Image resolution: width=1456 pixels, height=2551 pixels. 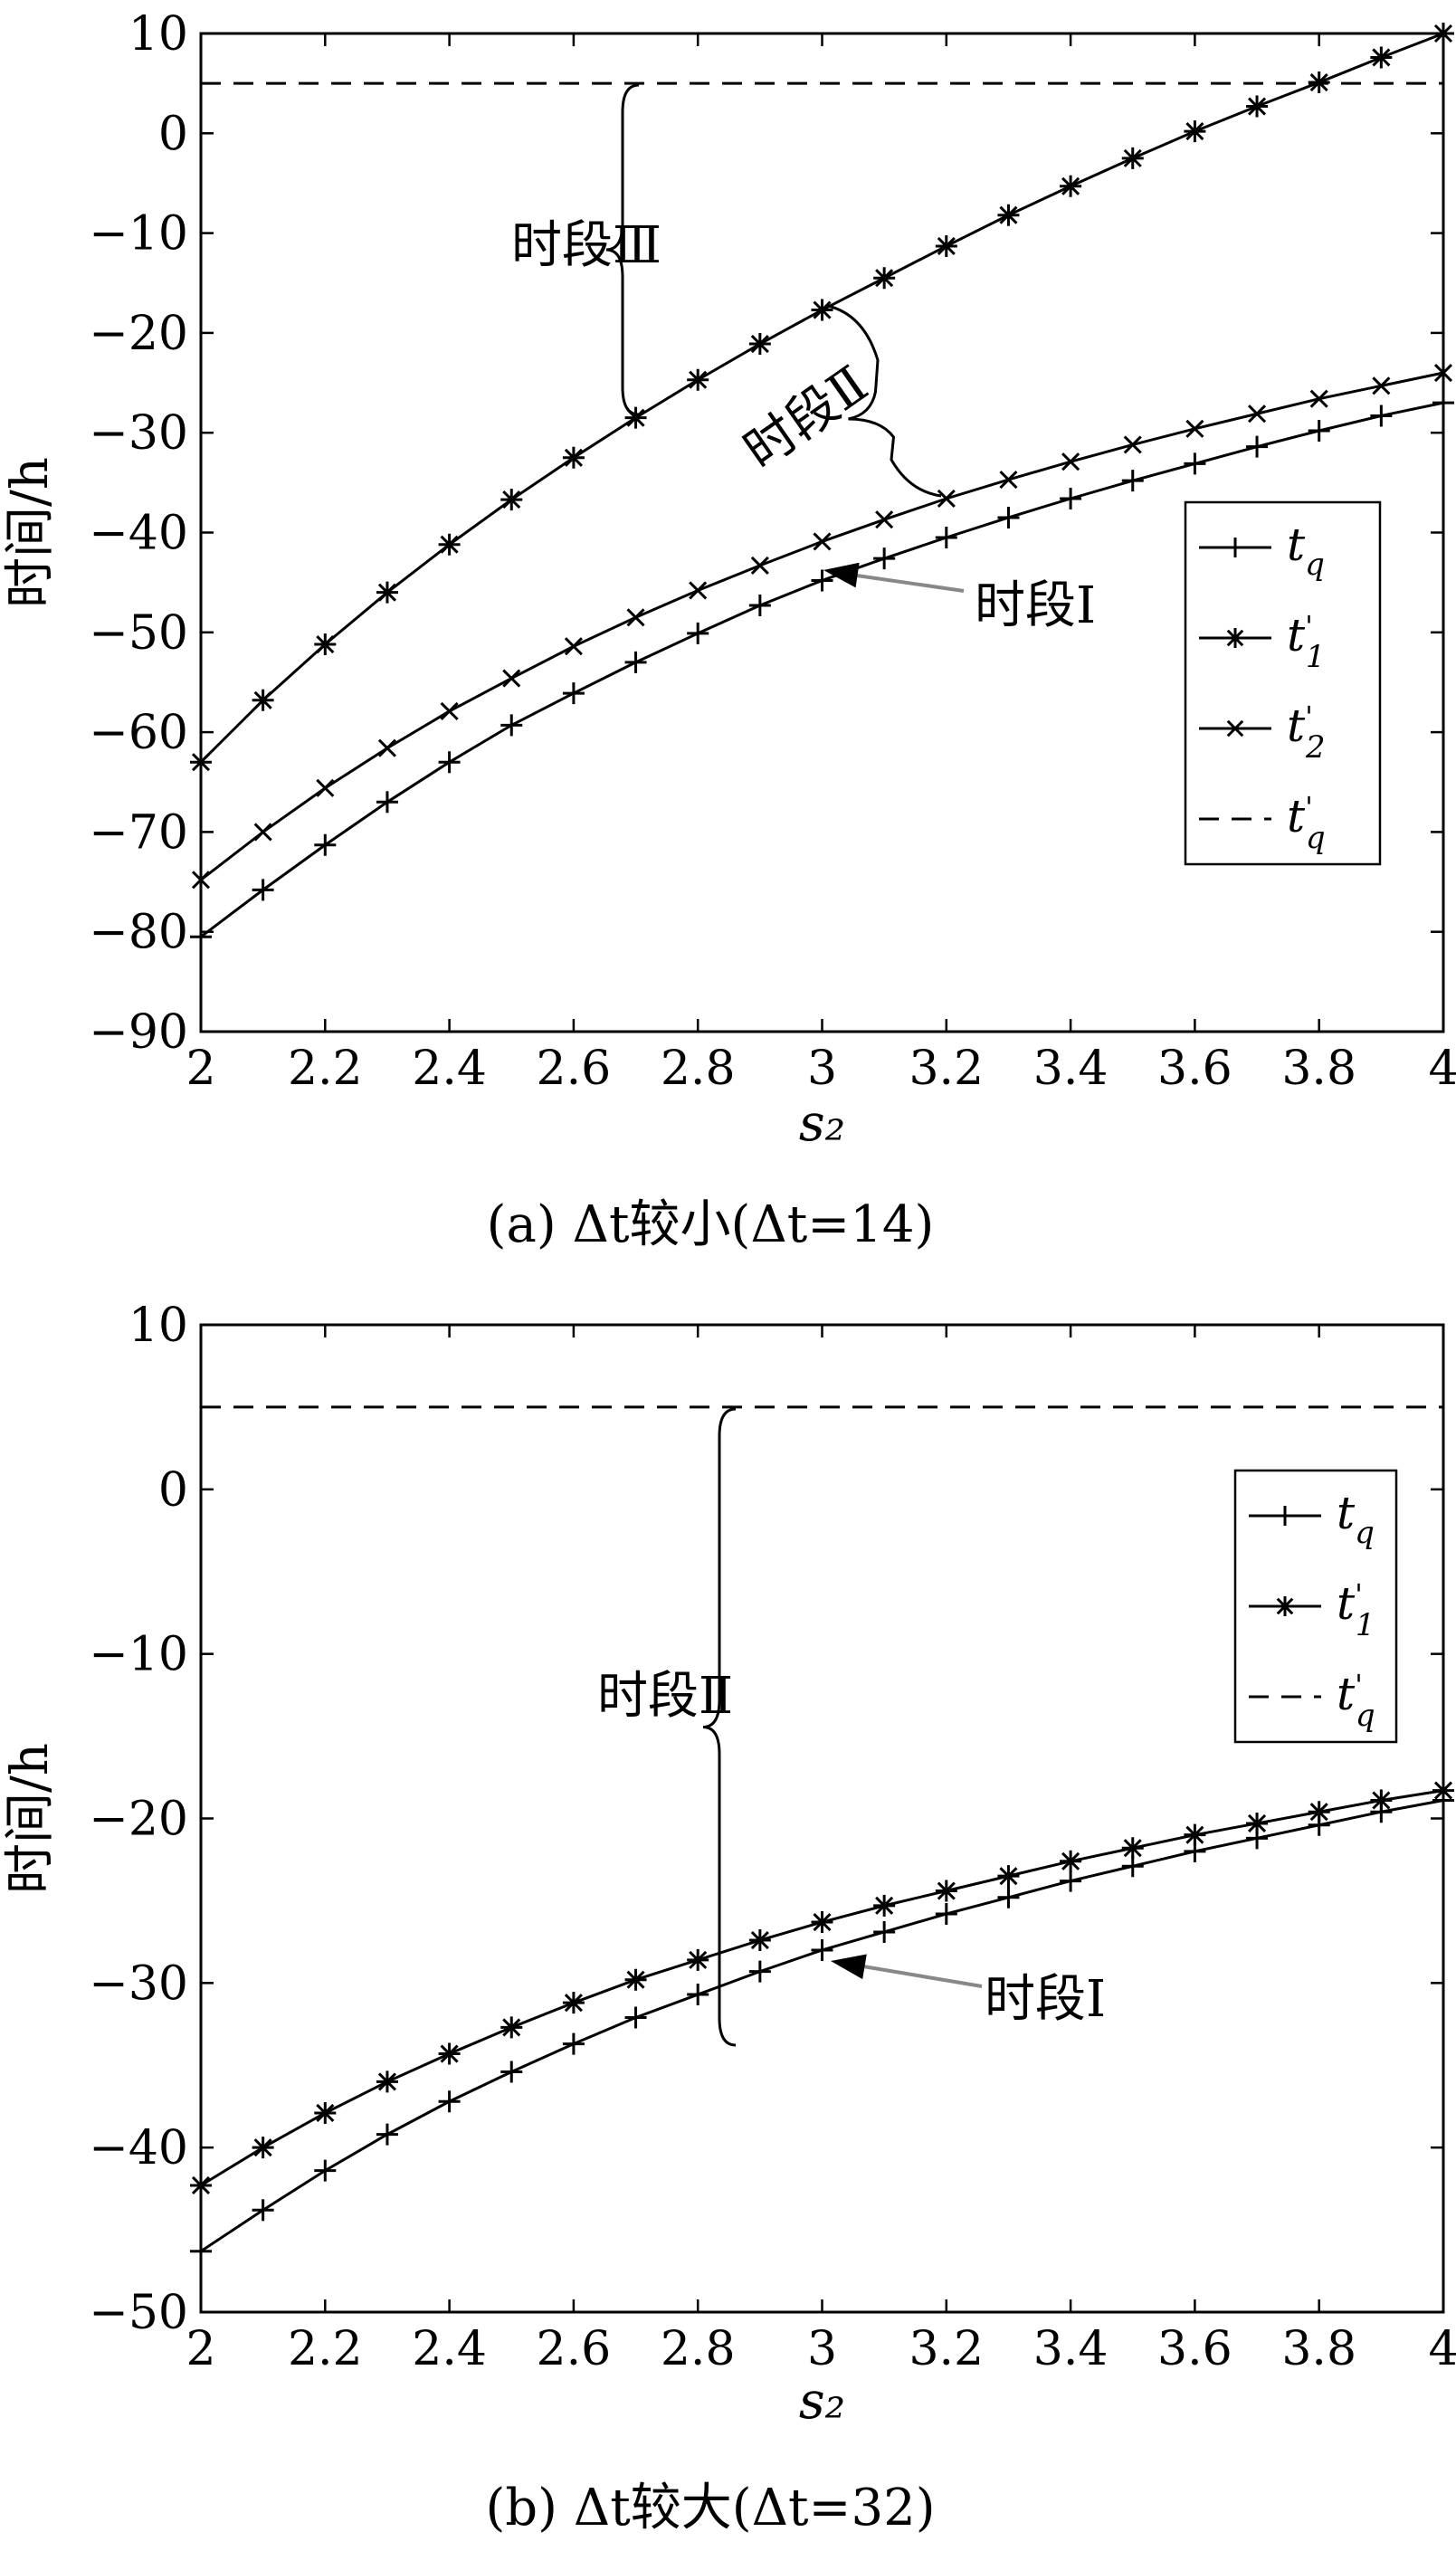 What do you see at coordinates (139, 1655) in the screenshot?
I see `y-tick-label: −10` at bounding box center [139, 1655].